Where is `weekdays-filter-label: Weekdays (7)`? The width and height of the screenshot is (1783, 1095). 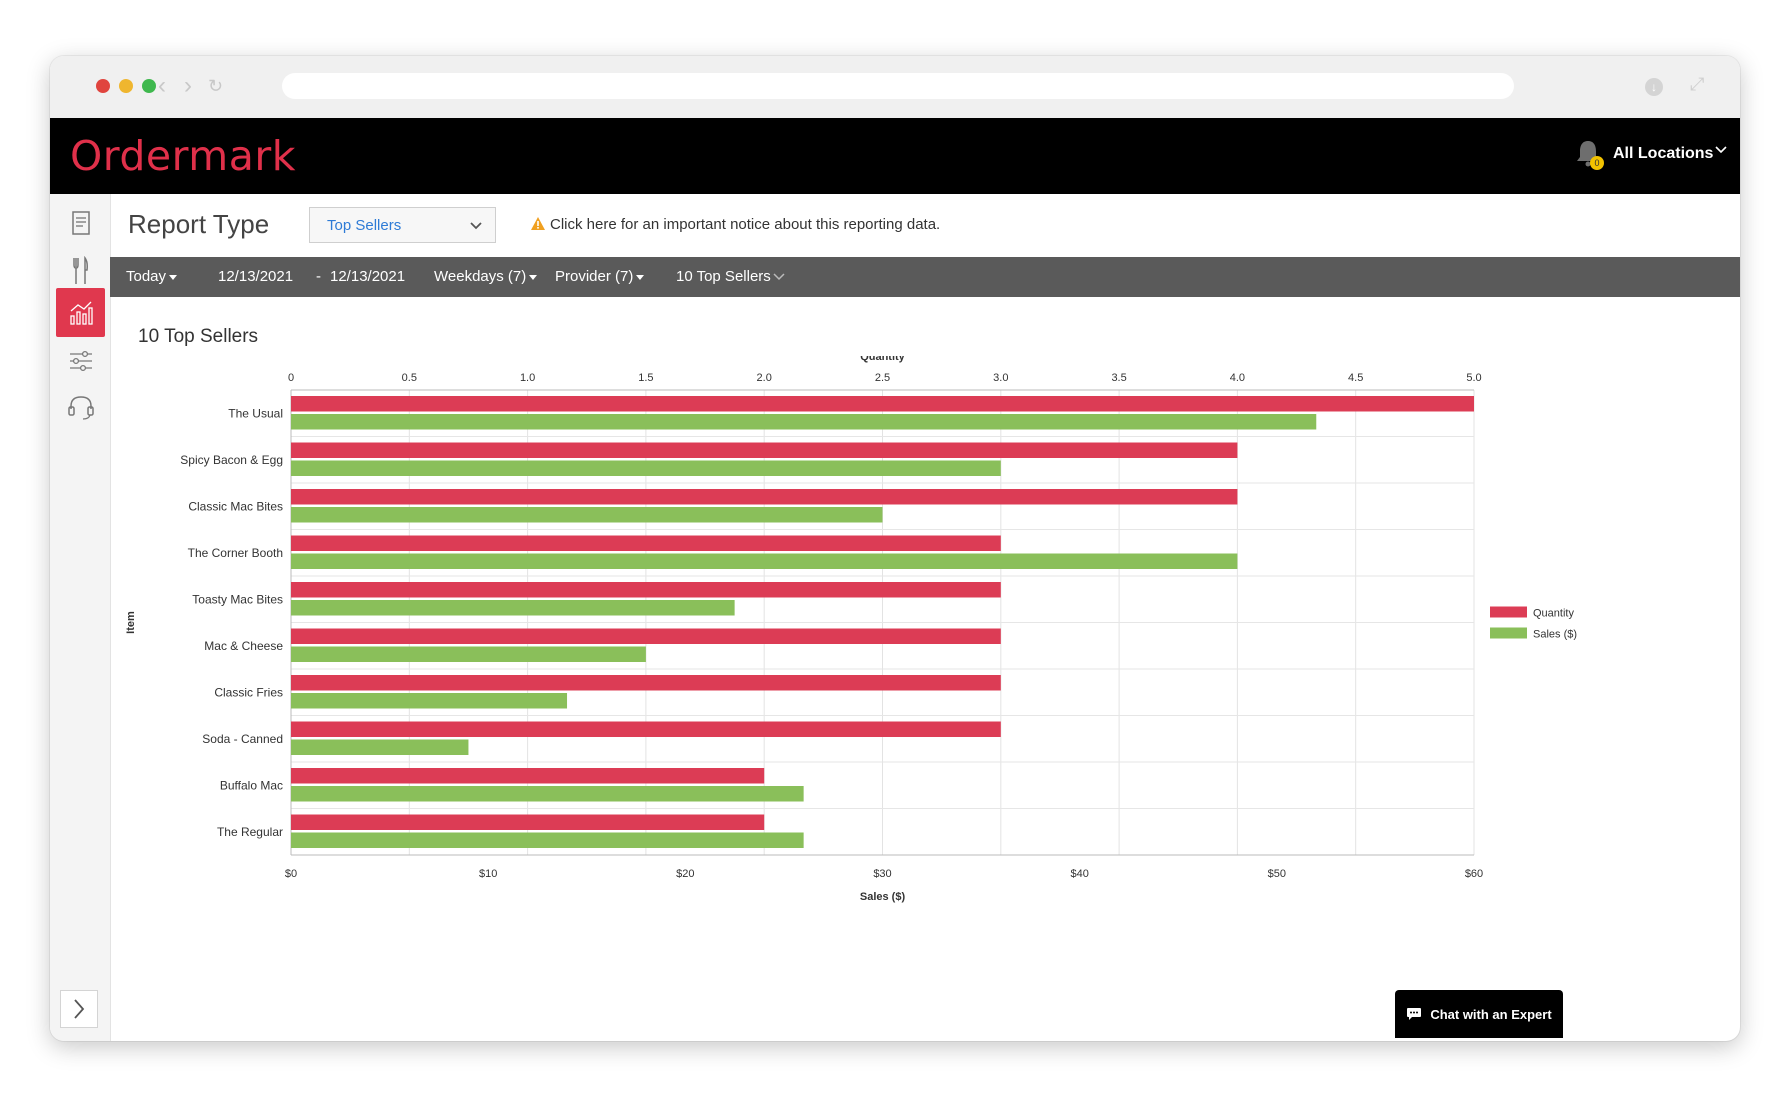 weekdays-filter-label: Weekdays (7) is located at coordinates (480, 276).